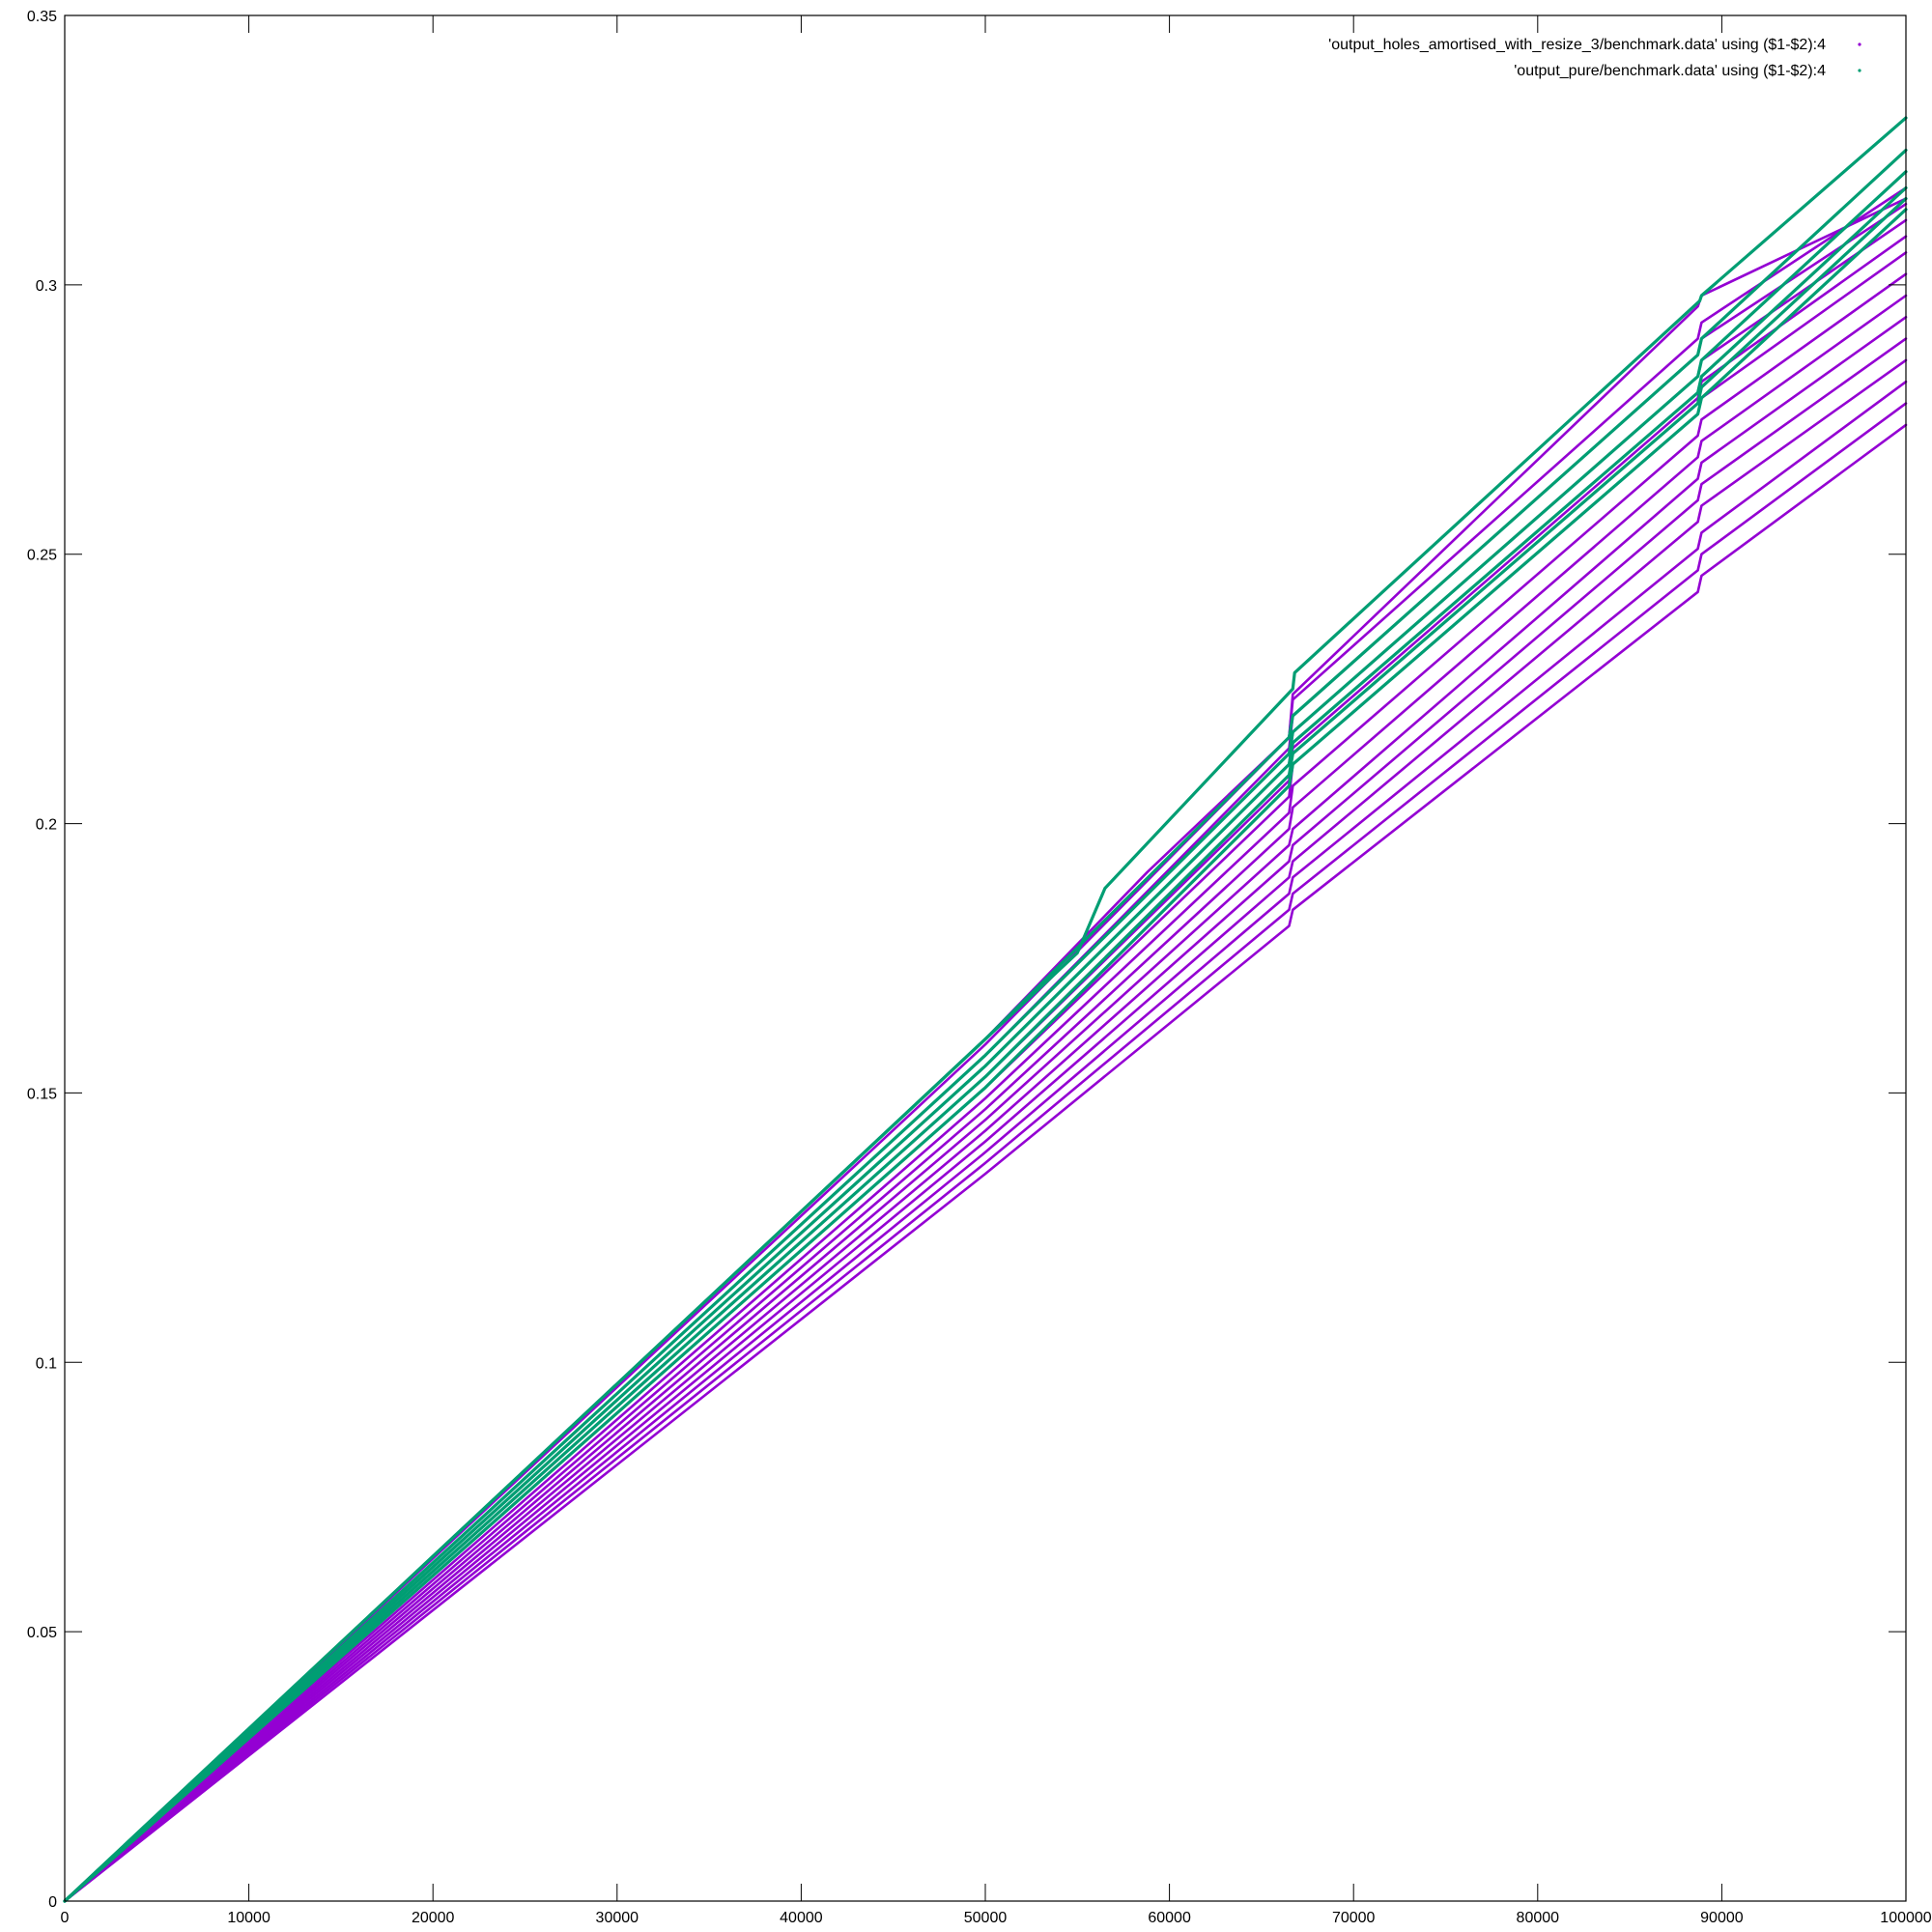 The height and width of the screenshot is (1932, 1932). I want to click on x-tick-label: 40000, so click(801, 1918).